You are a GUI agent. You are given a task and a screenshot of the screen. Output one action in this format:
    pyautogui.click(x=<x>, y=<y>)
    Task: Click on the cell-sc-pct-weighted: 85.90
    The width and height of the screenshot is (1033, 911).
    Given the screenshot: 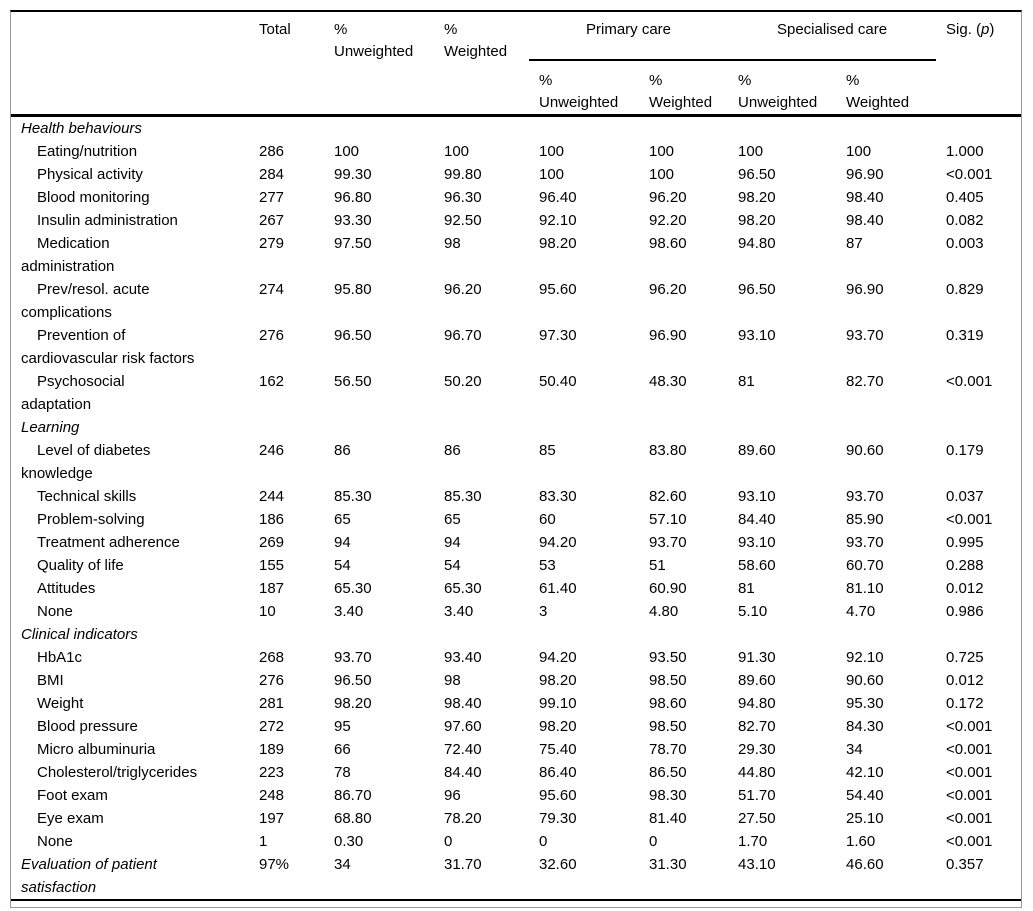 What is the action you would take?
    pyautogui.click(x=865, y=519)
    